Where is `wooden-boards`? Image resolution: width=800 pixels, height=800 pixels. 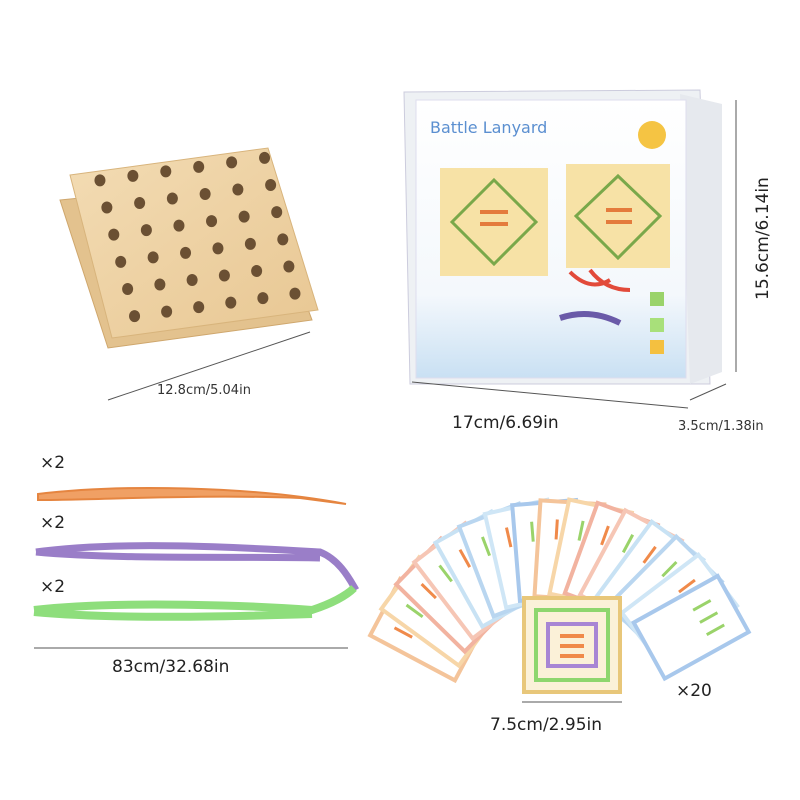 wooden-boards is located at coordinates (189, 248).